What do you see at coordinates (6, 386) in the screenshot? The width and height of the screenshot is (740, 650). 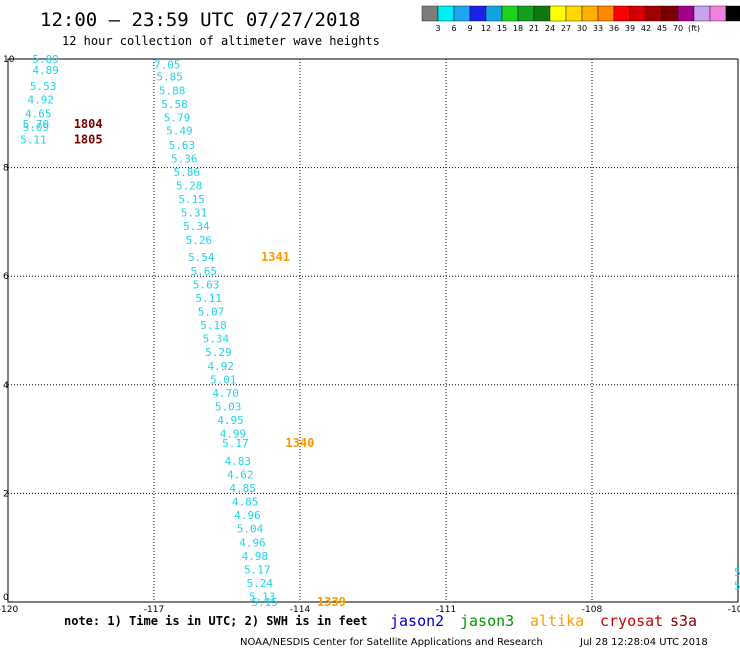 I see `y-tick-label: 4` at bounding box center [6, 386].